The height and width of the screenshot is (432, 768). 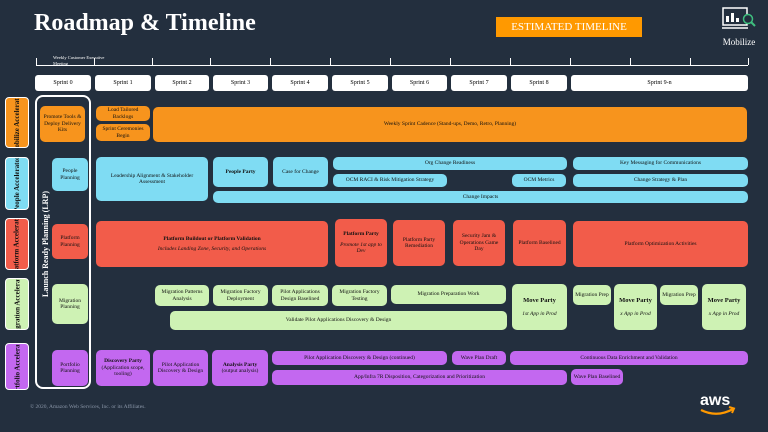 I want to click on sprint-8-header: Sprint 8, so click(x=539, y=83).